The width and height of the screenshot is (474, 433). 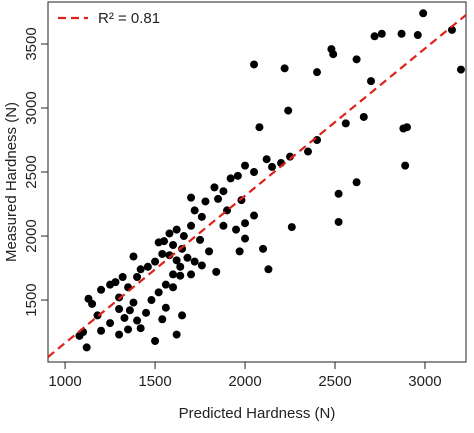 I want to click on x-tick-label: 2000, so click(x=244, y=381).